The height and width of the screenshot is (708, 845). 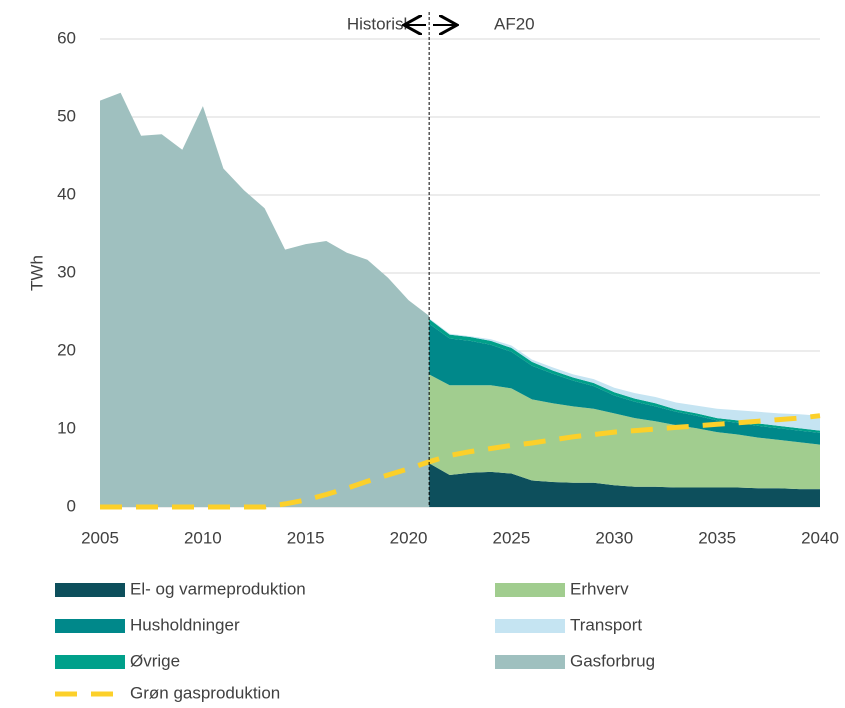 I want to click on legend-label: Øvrige, so click(x=155, y=660).